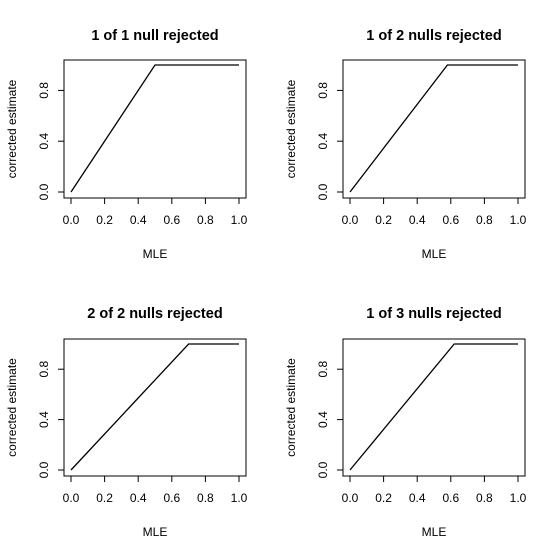  What do you see at coordinates (154, 36) in the screenshot?
I see `chart-title: 1 of 1 null rejected` at bounding box center [154, 36].